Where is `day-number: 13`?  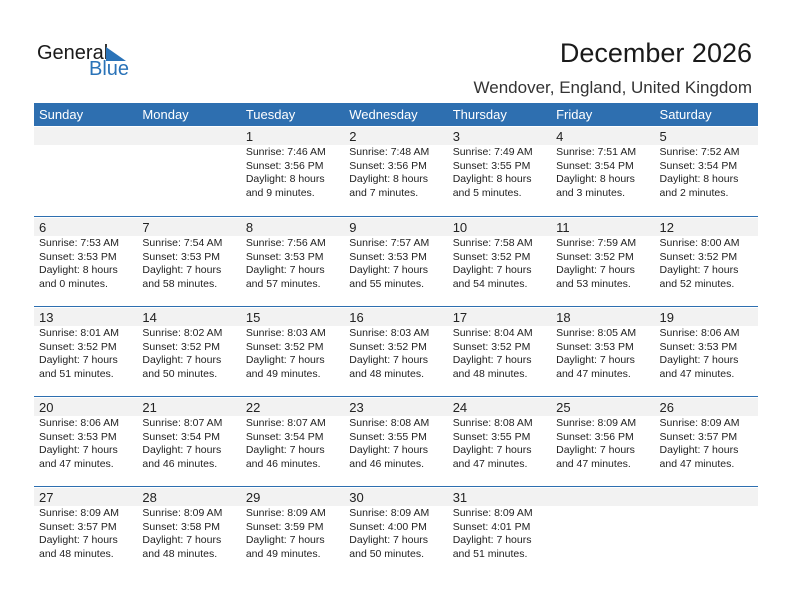 day-number: 13 is located at coordinates (46, 317).